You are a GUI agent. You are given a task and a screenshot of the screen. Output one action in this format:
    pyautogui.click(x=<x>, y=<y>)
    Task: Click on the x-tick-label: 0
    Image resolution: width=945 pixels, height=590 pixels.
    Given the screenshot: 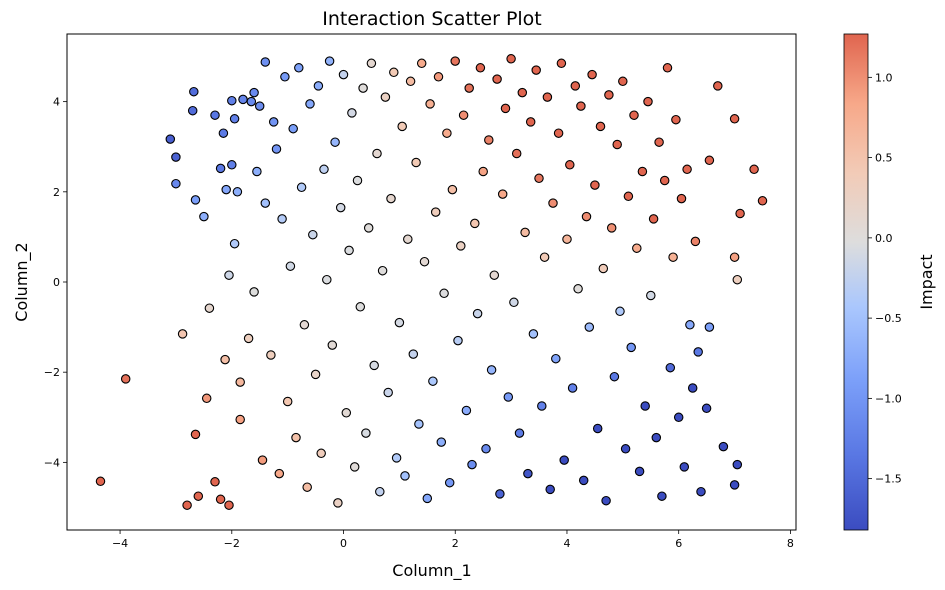 What is the action you would take?
    pyautogui.click(x=343, y=543)
    